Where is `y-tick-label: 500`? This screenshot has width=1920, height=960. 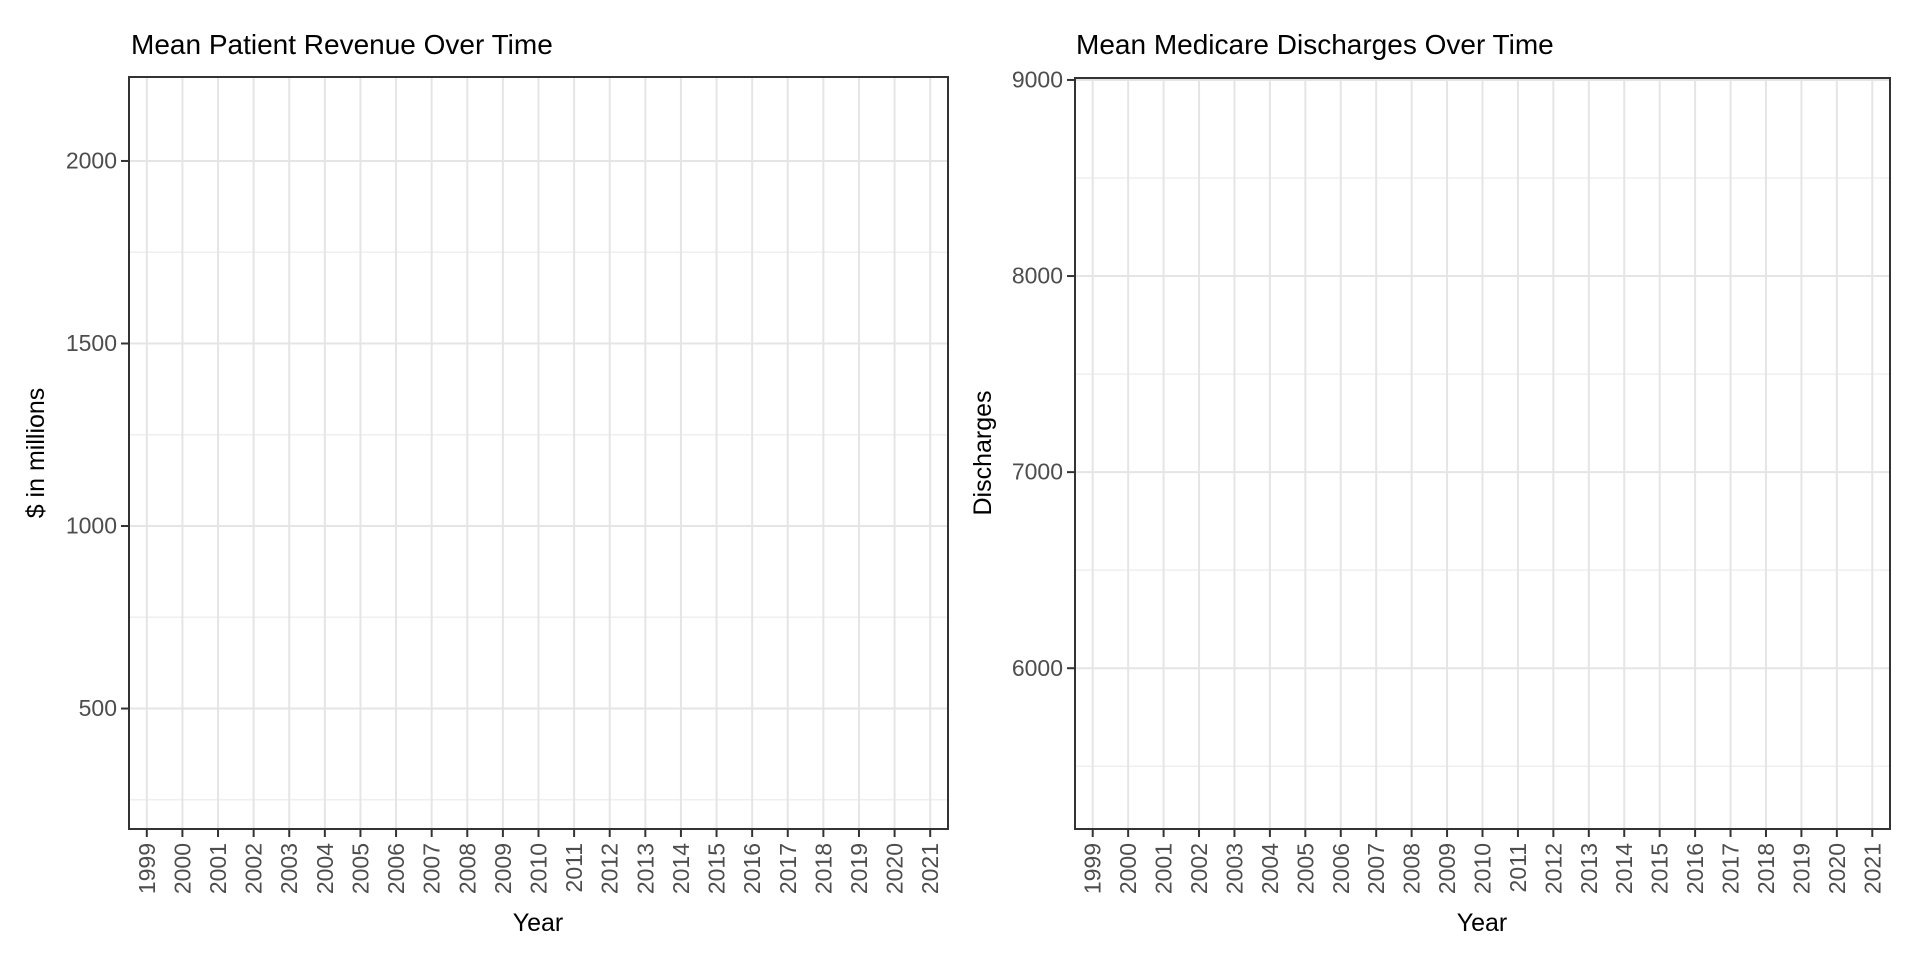 y-tick-label: 500 is located at coordinates (98, 708).